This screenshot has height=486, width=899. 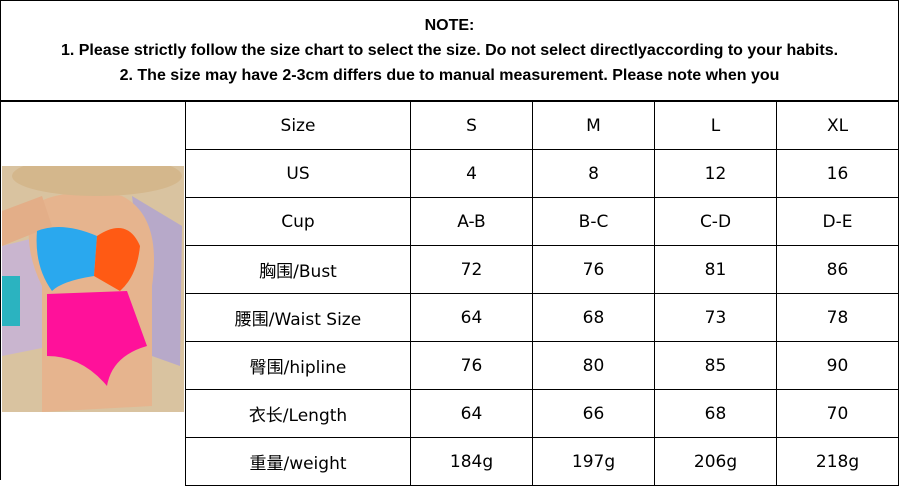 I want to click on row-label: 臀围/hipline, so click(x=298, y=365).